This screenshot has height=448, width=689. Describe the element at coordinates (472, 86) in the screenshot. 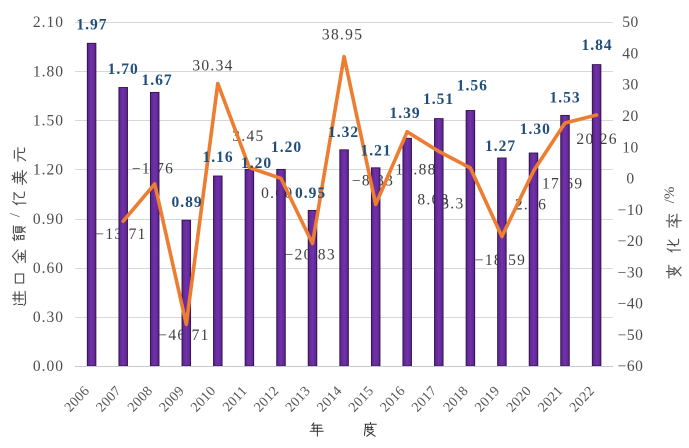

I see `svg-text: 1.56` at that location.